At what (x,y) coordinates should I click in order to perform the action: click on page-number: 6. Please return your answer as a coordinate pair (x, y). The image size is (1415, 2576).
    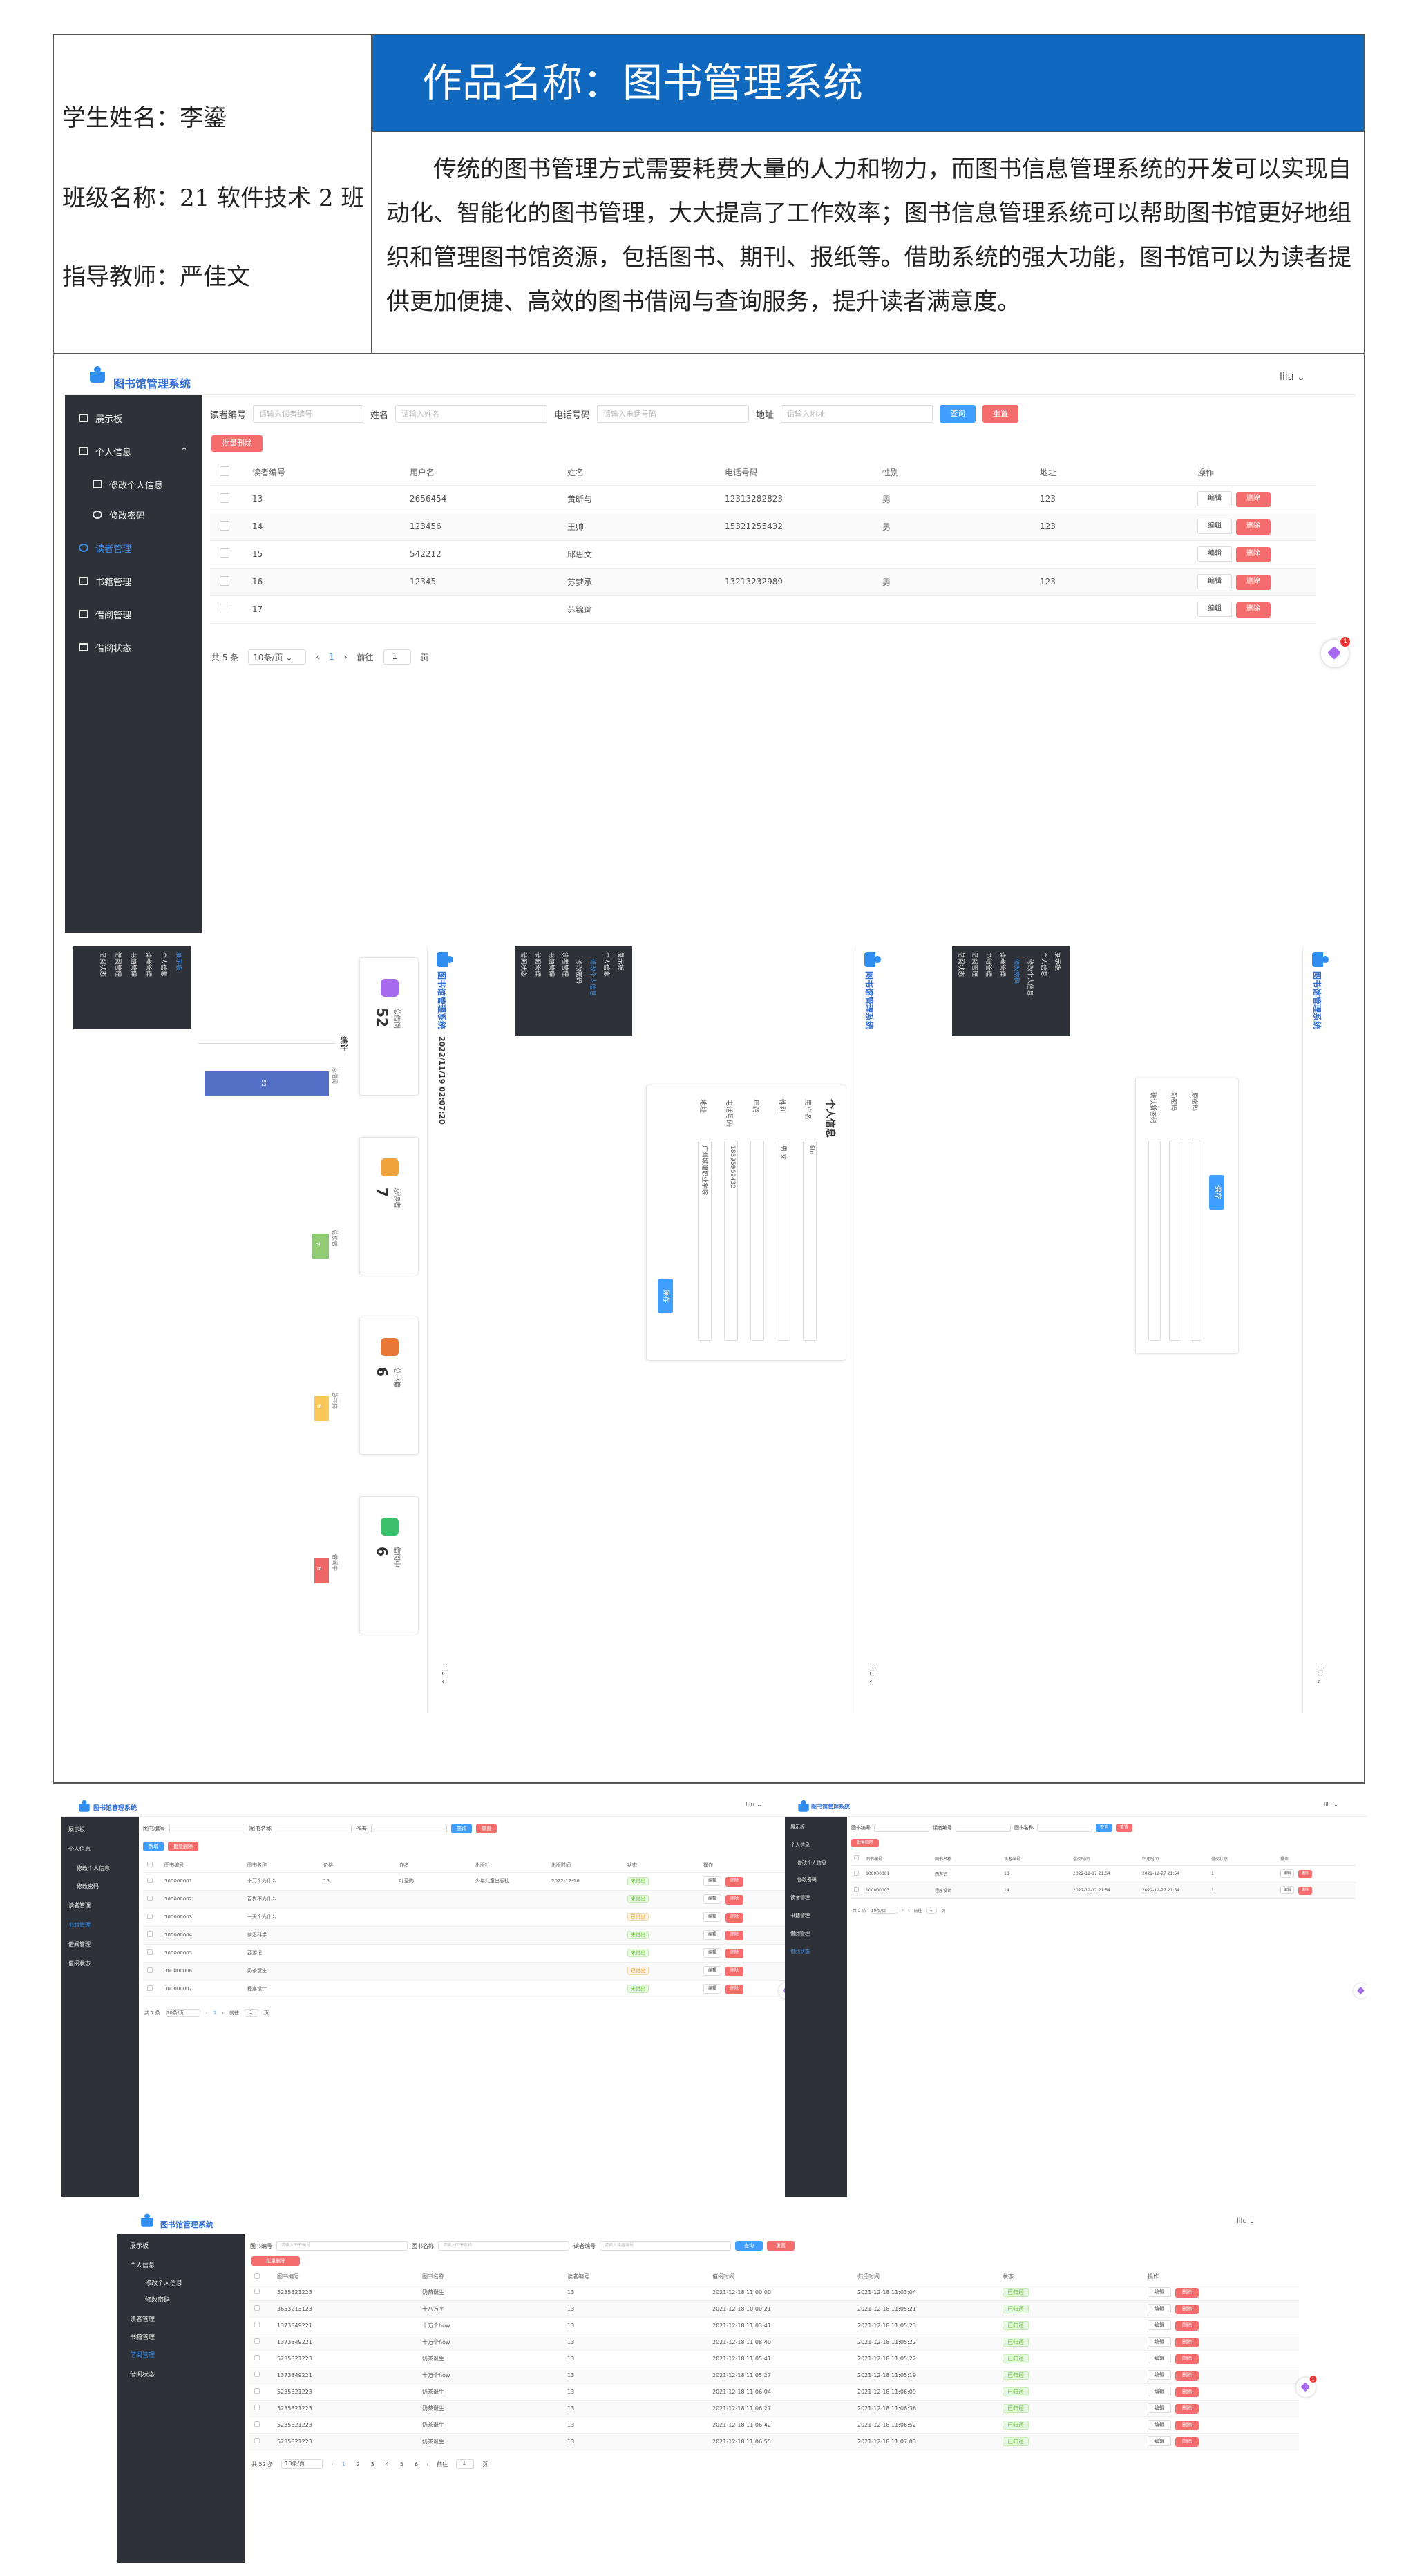
    Looking at the image, I should click on (416, 2464).